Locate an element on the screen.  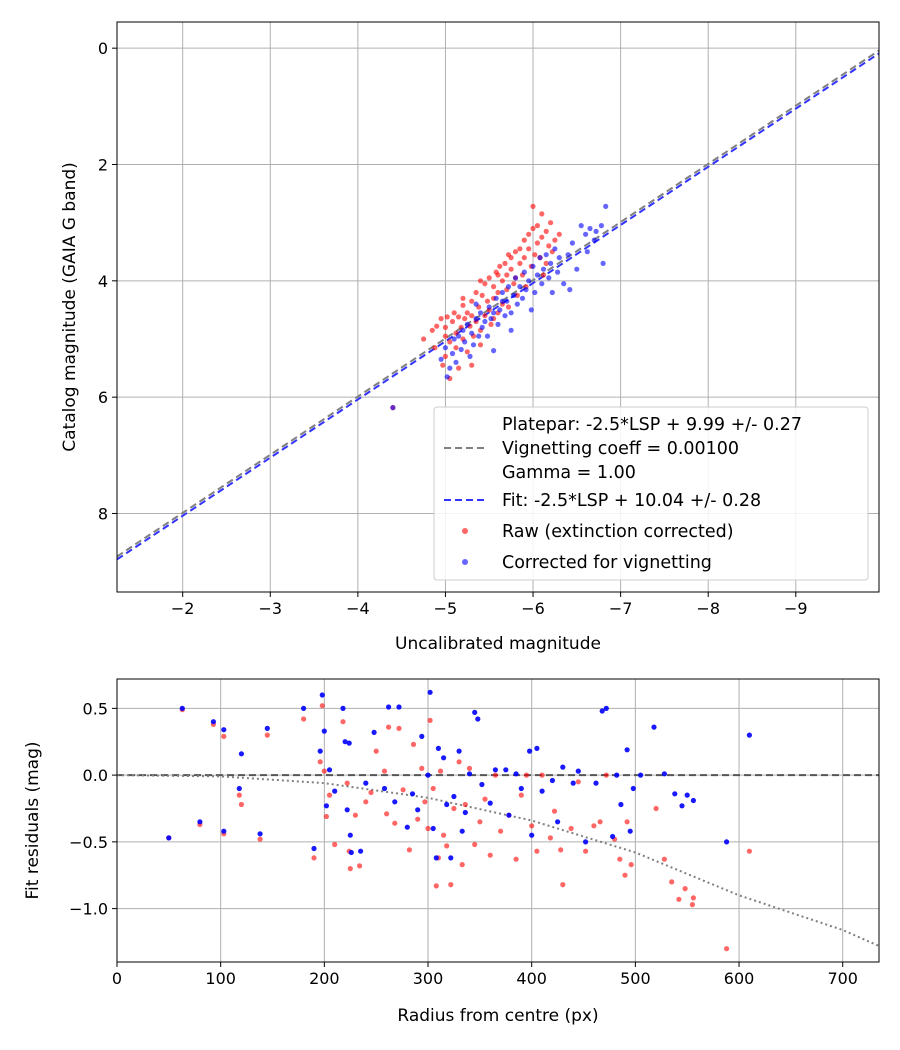
calibration-plot-y-tick-label: 8 is located at coordinates (103, 513).